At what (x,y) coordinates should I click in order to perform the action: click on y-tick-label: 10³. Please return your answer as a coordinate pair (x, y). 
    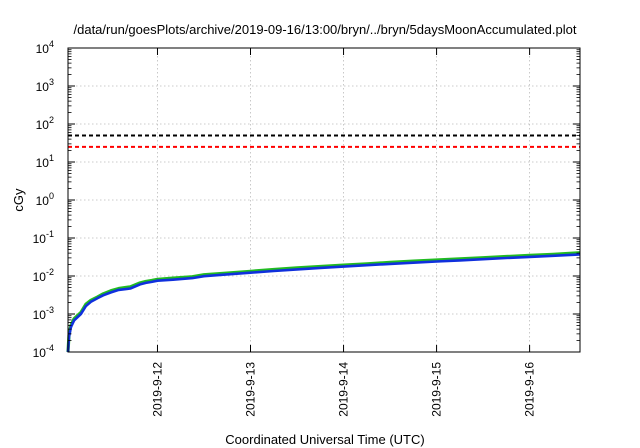
    Looking at the image, I should click on (45, 85).